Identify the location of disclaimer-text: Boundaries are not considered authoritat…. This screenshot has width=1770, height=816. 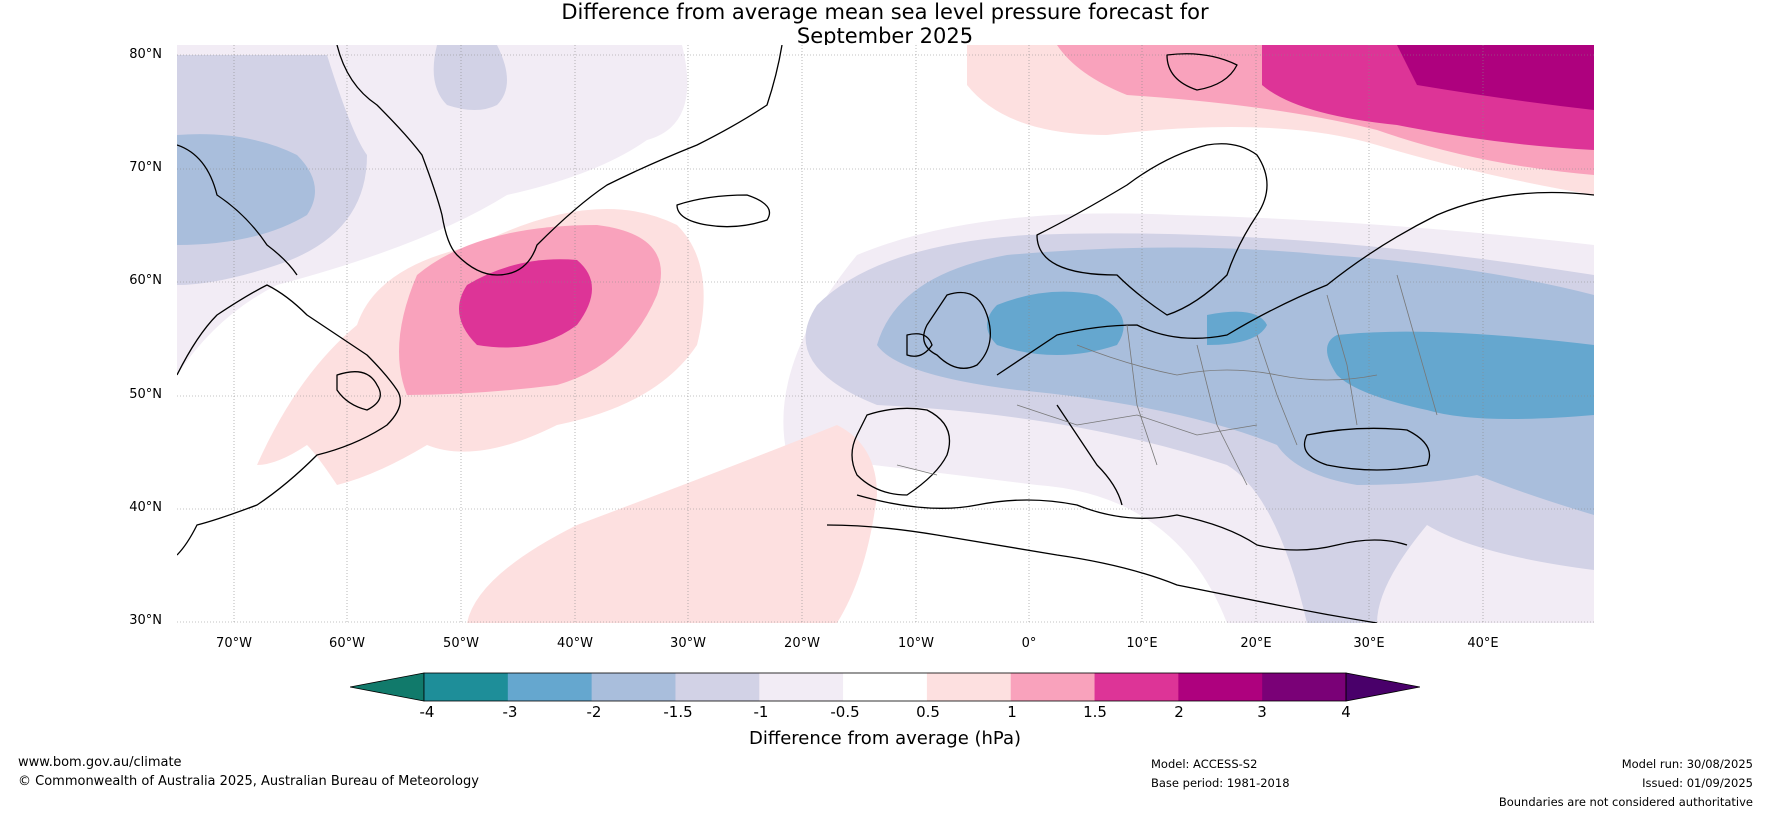
(1625, 802).